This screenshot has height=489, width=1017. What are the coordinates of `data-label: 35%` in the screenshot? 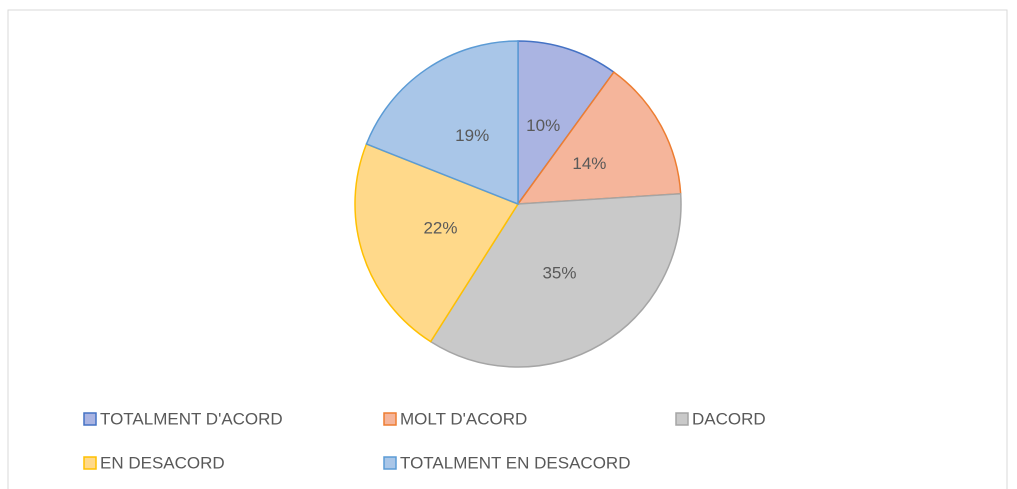 It's located at (559, 273).